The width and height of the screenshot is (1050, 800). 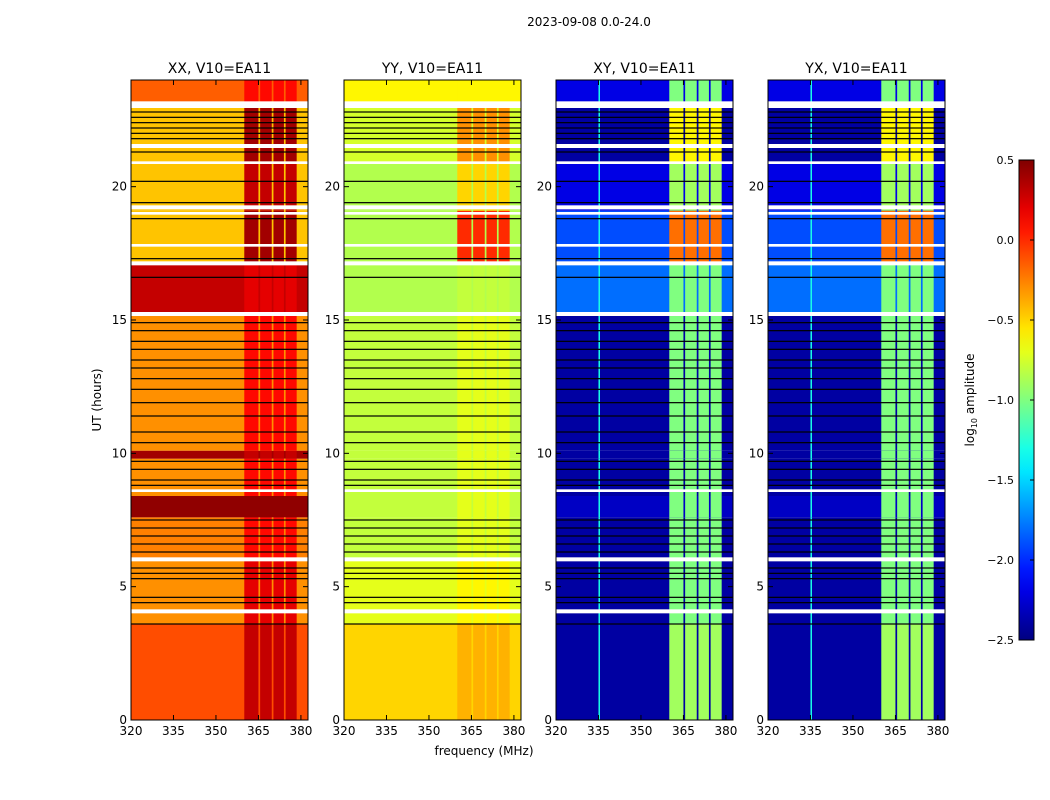 I want to click on colorbar: 0.5 0.0 −0.5 −1.0 −1.5 −2.0 −2.5, so click(x=1011, y=400).